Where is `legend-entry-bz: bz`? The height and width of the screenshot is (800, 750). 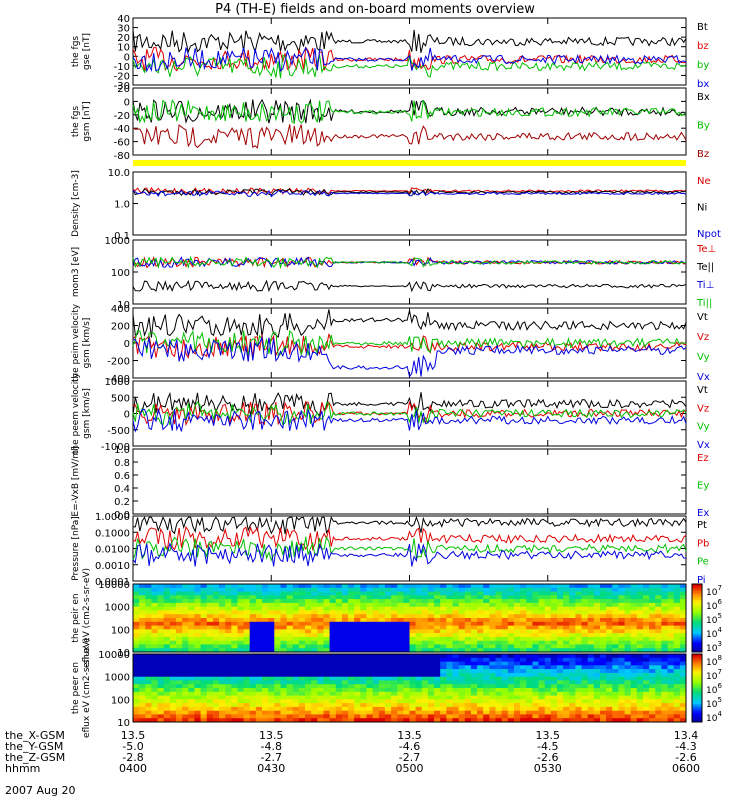 legend-entry-bz: bz is located at coordinates (703, 46).